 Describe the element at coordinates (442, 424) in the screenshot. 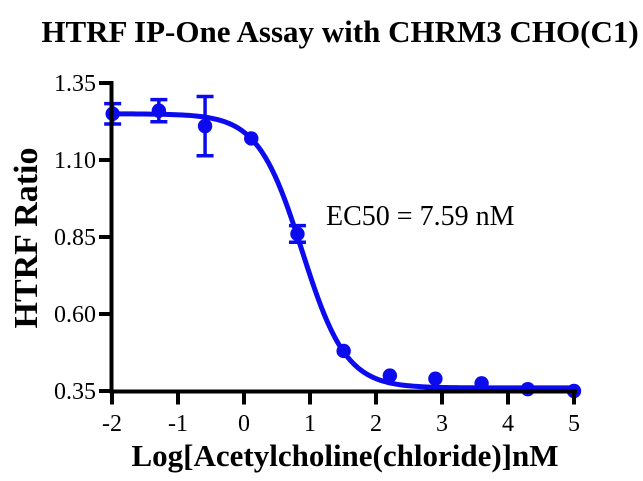

I see `x-tick-label: 3` at that location.